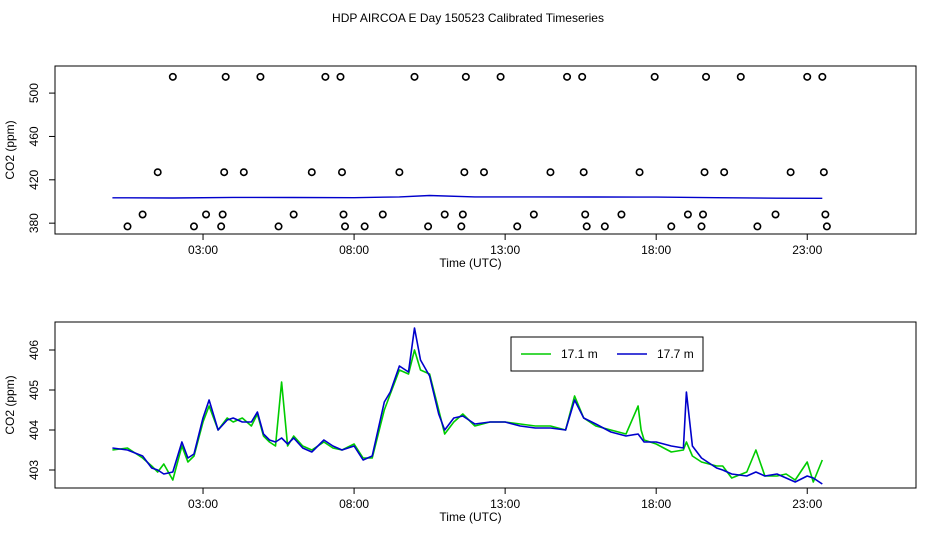  What do you see at coordinates (34, 136) in the screenshot?
I see `y-tick-label: 460` at bounding box center [34, 136].